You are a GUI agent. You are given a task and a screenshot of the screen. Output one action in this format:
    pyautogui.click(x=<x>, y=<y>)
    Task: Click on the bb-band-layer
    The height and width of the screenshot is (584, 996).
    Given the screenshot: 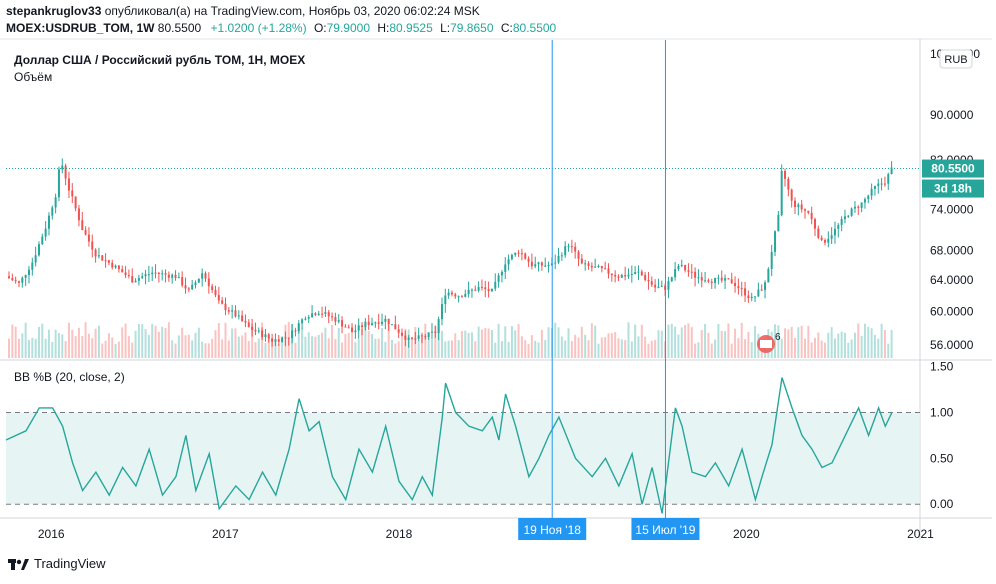 What is the action you would take?
    pyautogui.click(x=463, y=458)
    